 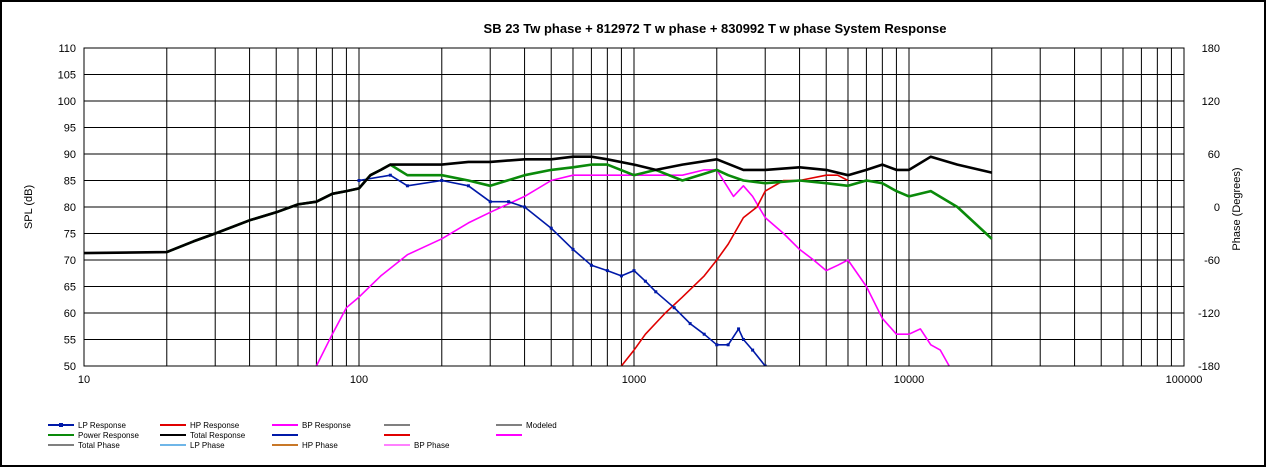 What do you see at coordinates (70, 261) in the screenshot?
I see `y-tick-label: 70` at bounding box center [70, 261].